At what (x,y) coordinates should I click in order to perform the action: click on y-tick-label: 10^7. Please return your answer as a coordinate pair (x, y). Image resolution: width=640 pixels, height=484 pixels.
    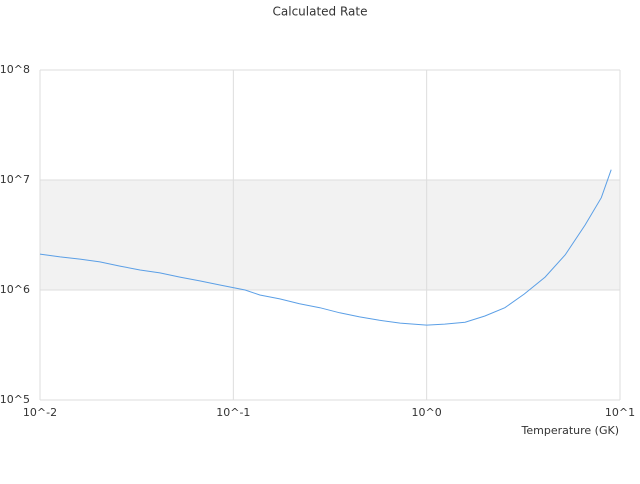
    Looking at the image, I should click on (15, 179).